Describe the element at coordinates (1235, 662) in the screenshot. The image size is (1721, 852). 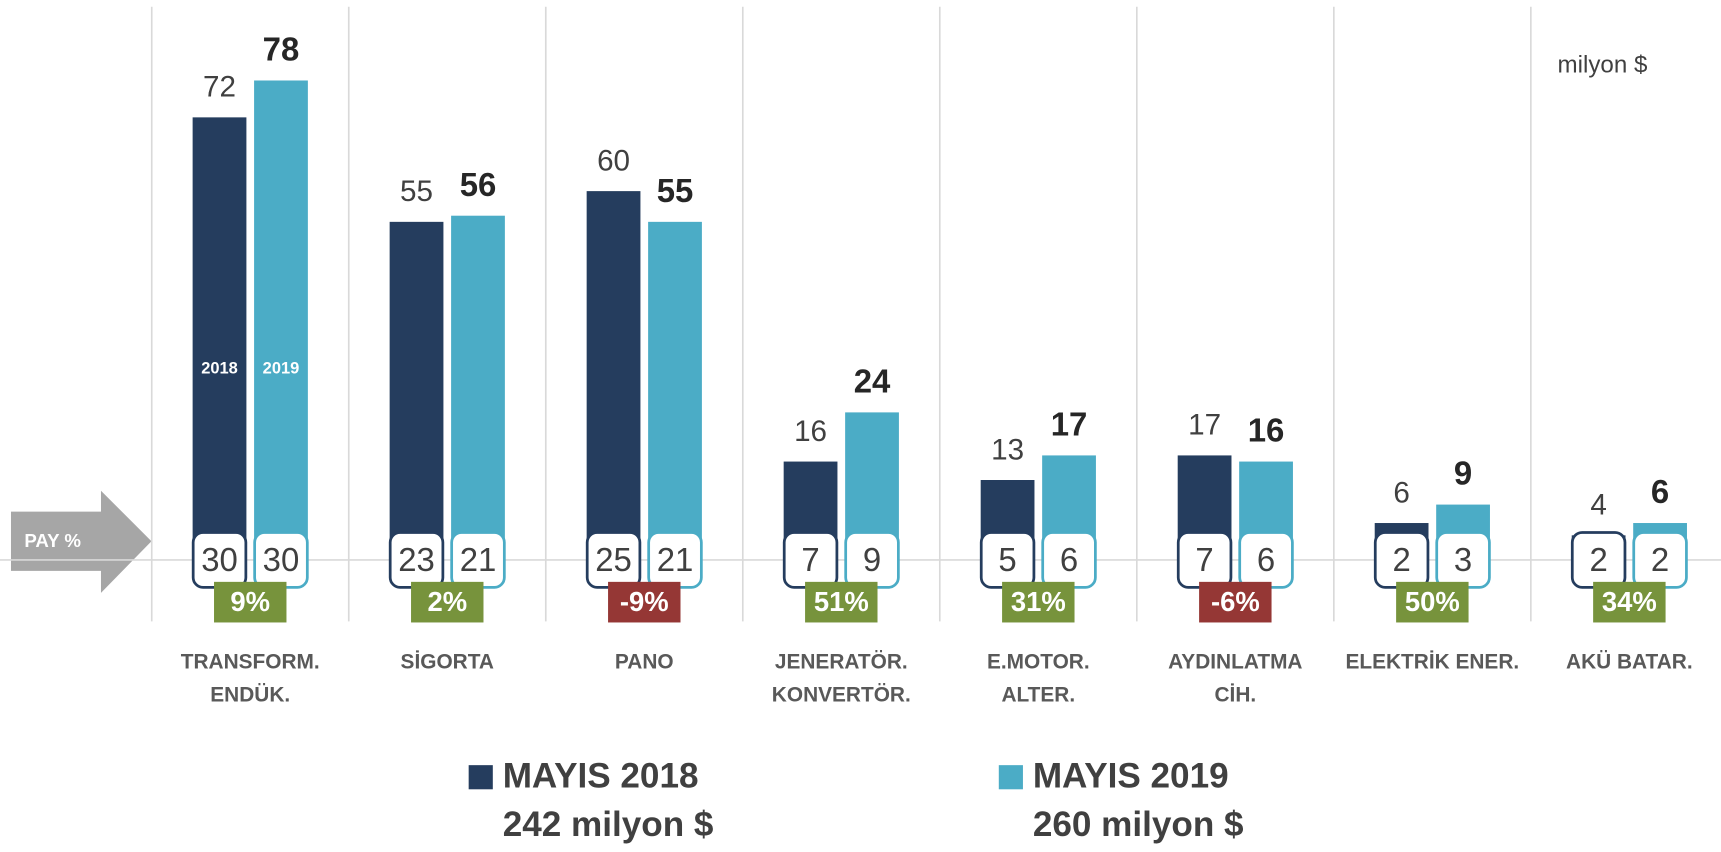
I see `category-label: AYDINLATMA` at that location.